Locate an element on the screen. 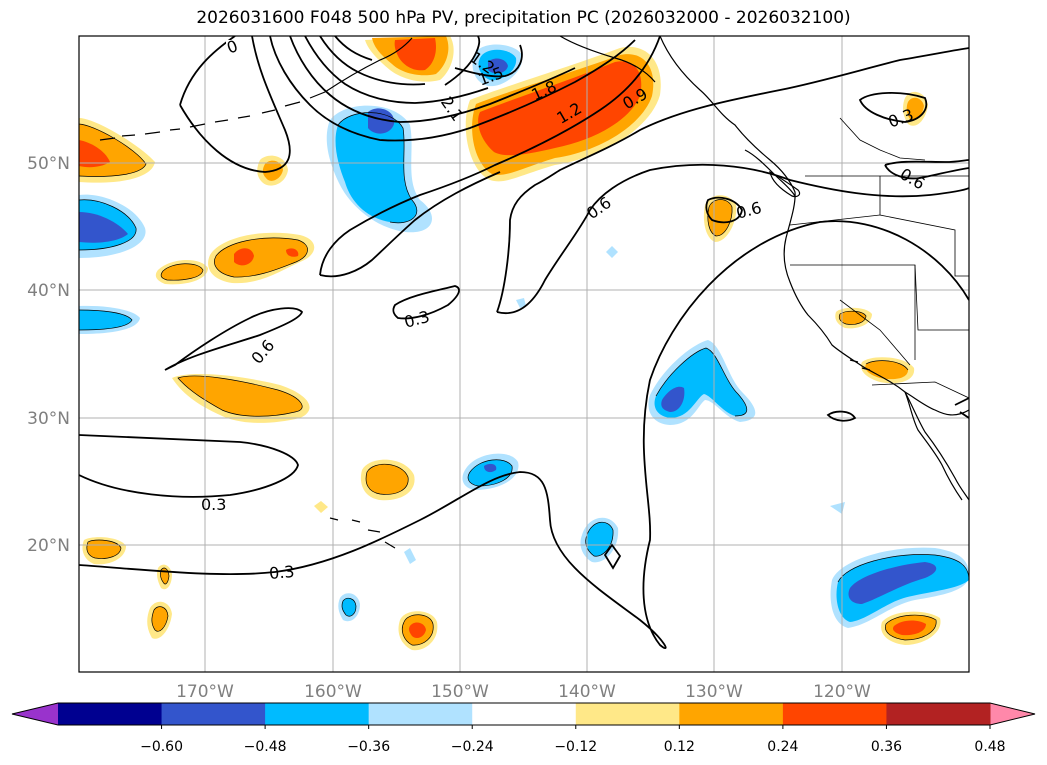  colorbar-tick-label: 0.36 is located at coordinates (886, 747).